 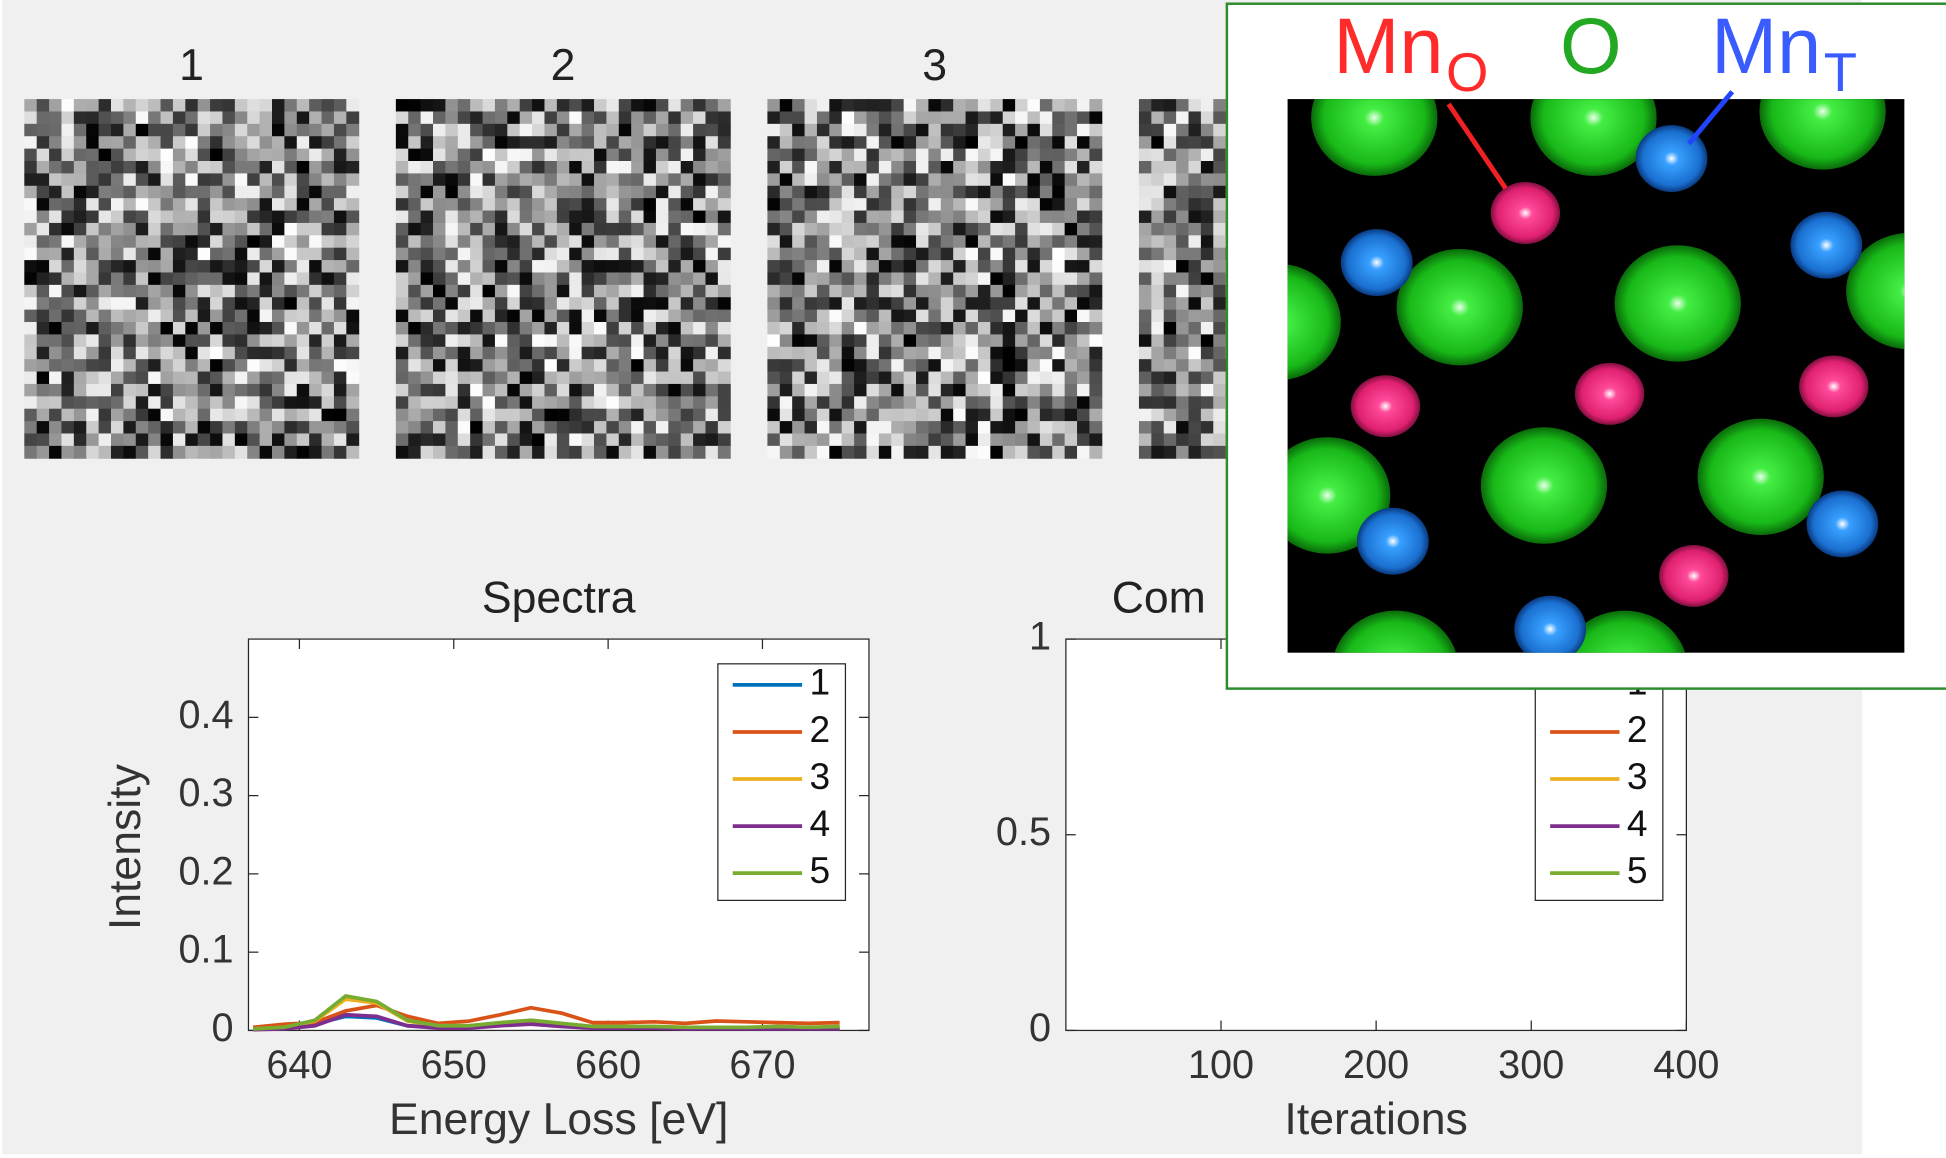 I want to click on inset-label: O, so click(x=1591, y=45).